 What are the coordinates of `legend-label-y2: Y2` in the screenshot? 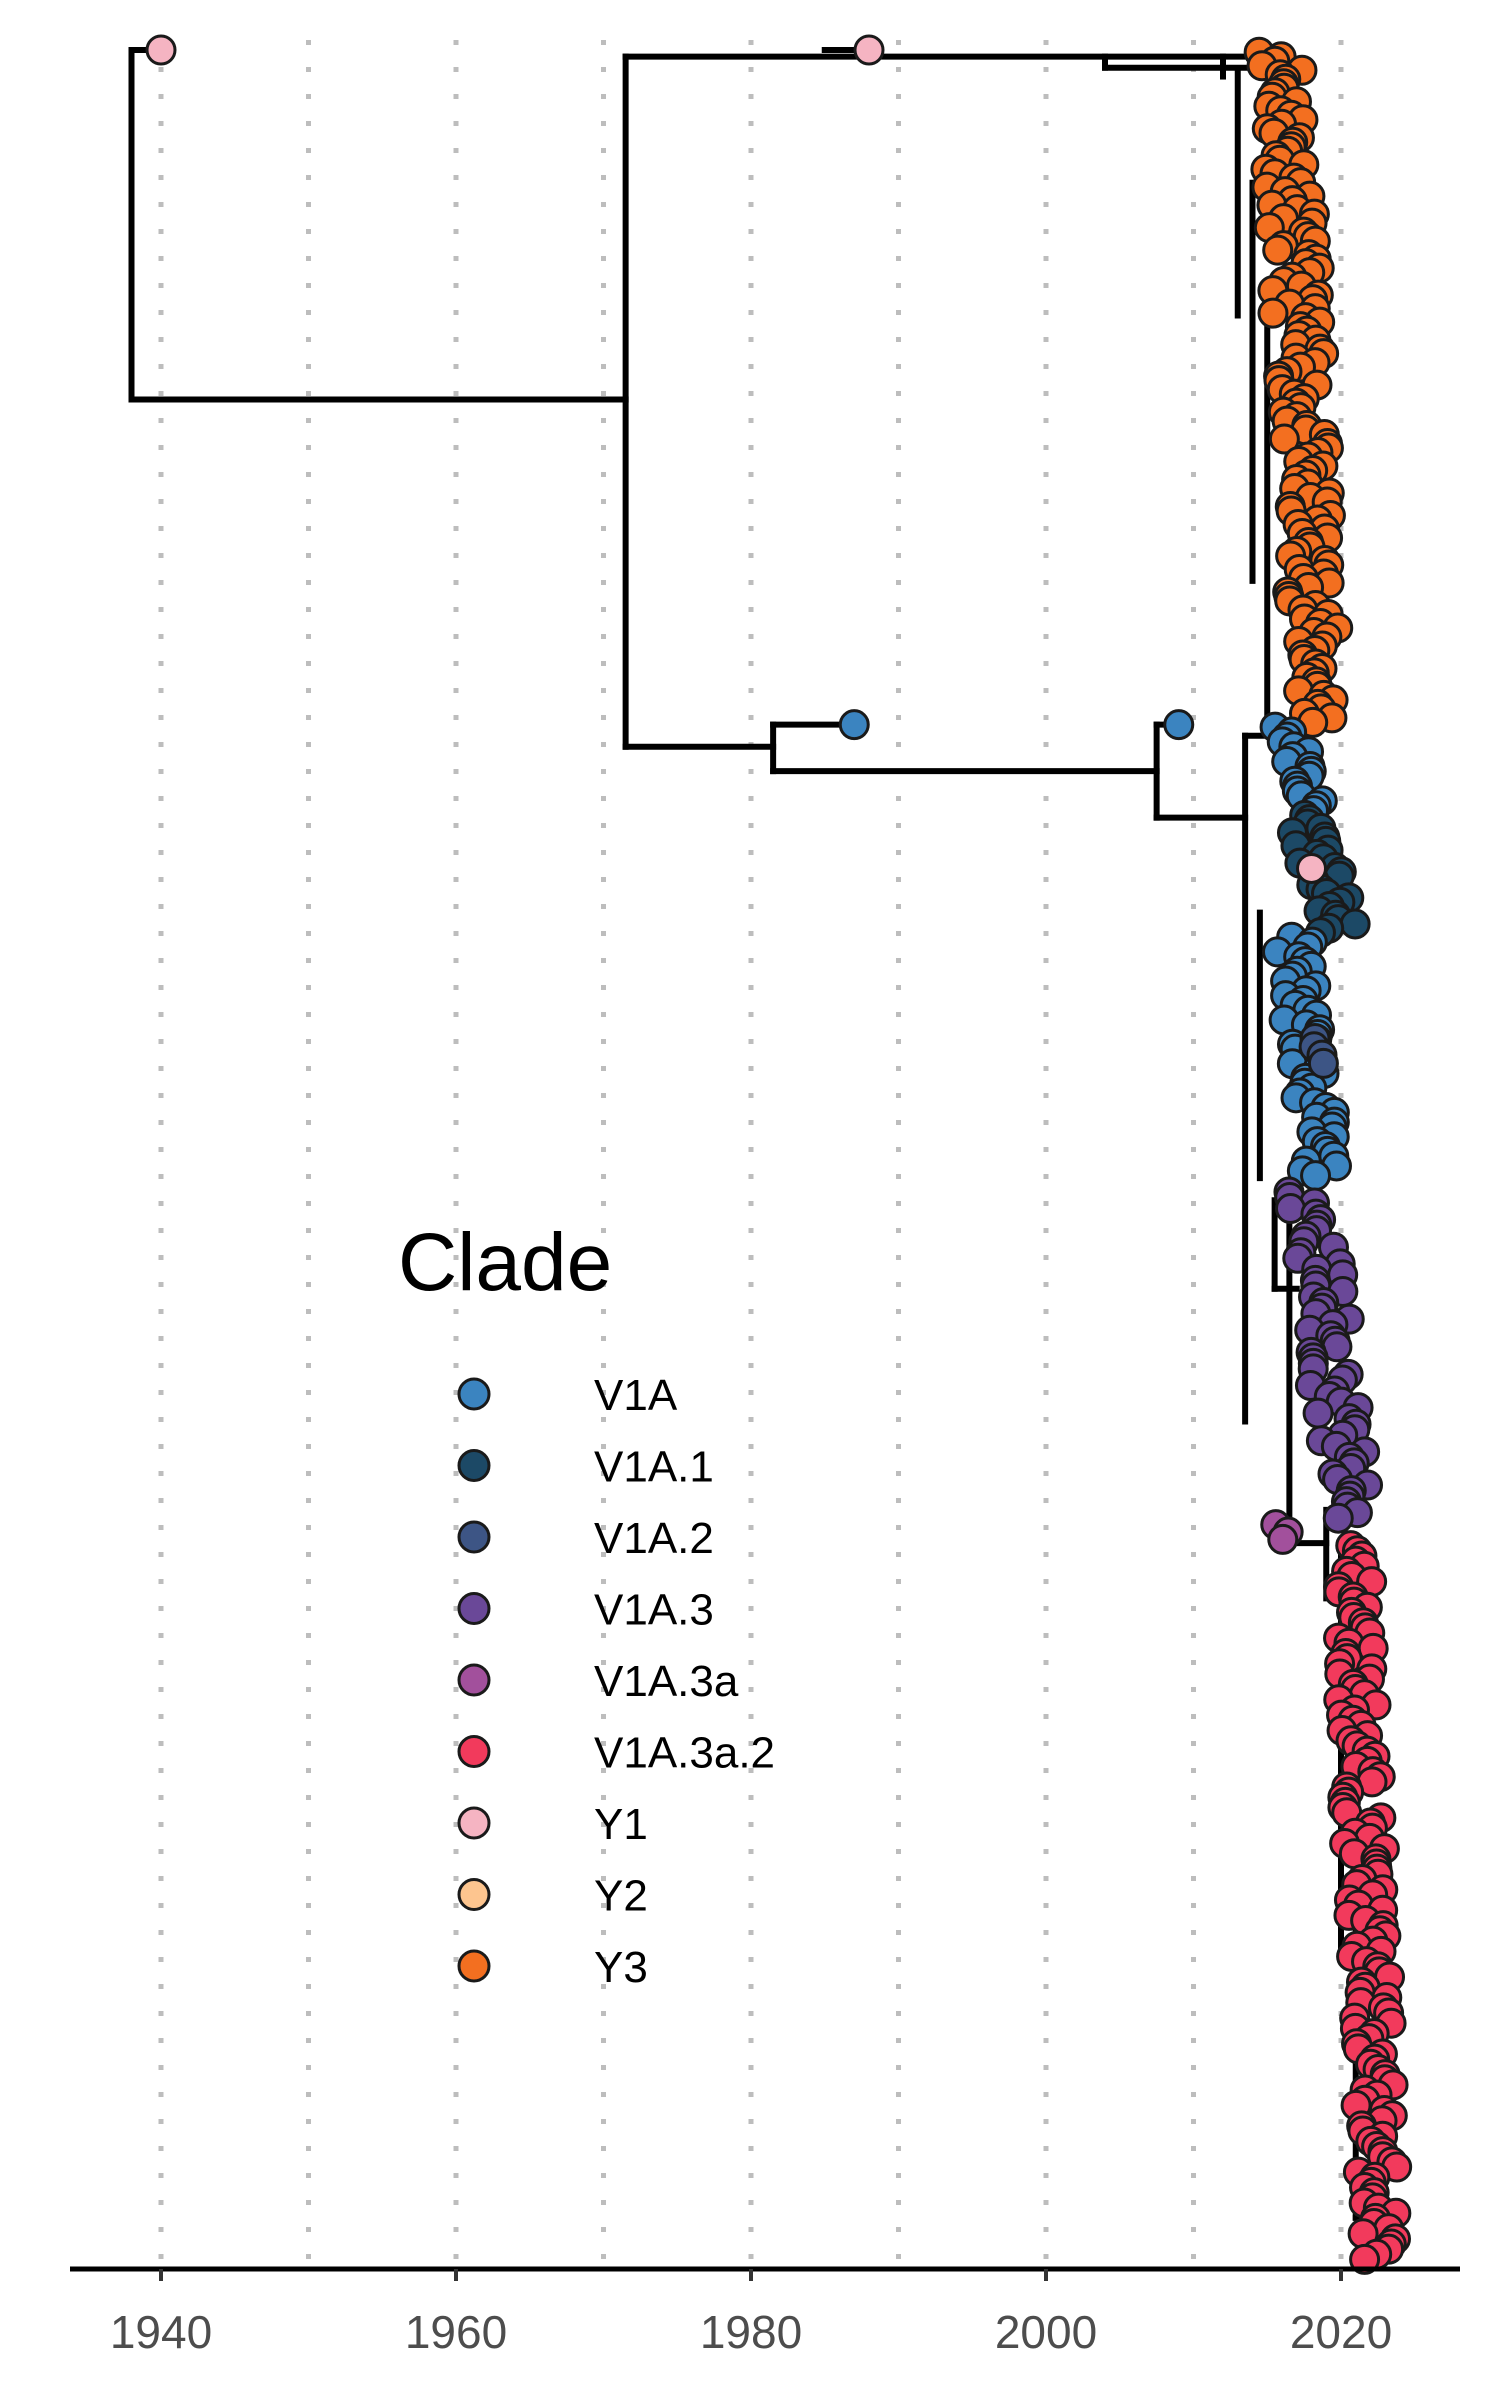 It's located at (621, 1896).